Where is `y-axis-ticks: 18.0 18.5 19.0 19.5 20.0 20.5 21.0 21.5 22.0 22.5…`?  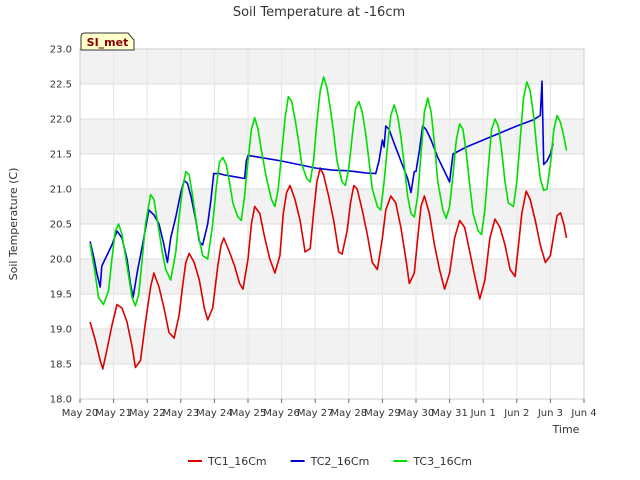
y-axis-ticks: 18.0 18.5 19.0 19.5 20.0 20.5 21.0 21.5 22.0 22.5… is located at coordinates (61, 225).